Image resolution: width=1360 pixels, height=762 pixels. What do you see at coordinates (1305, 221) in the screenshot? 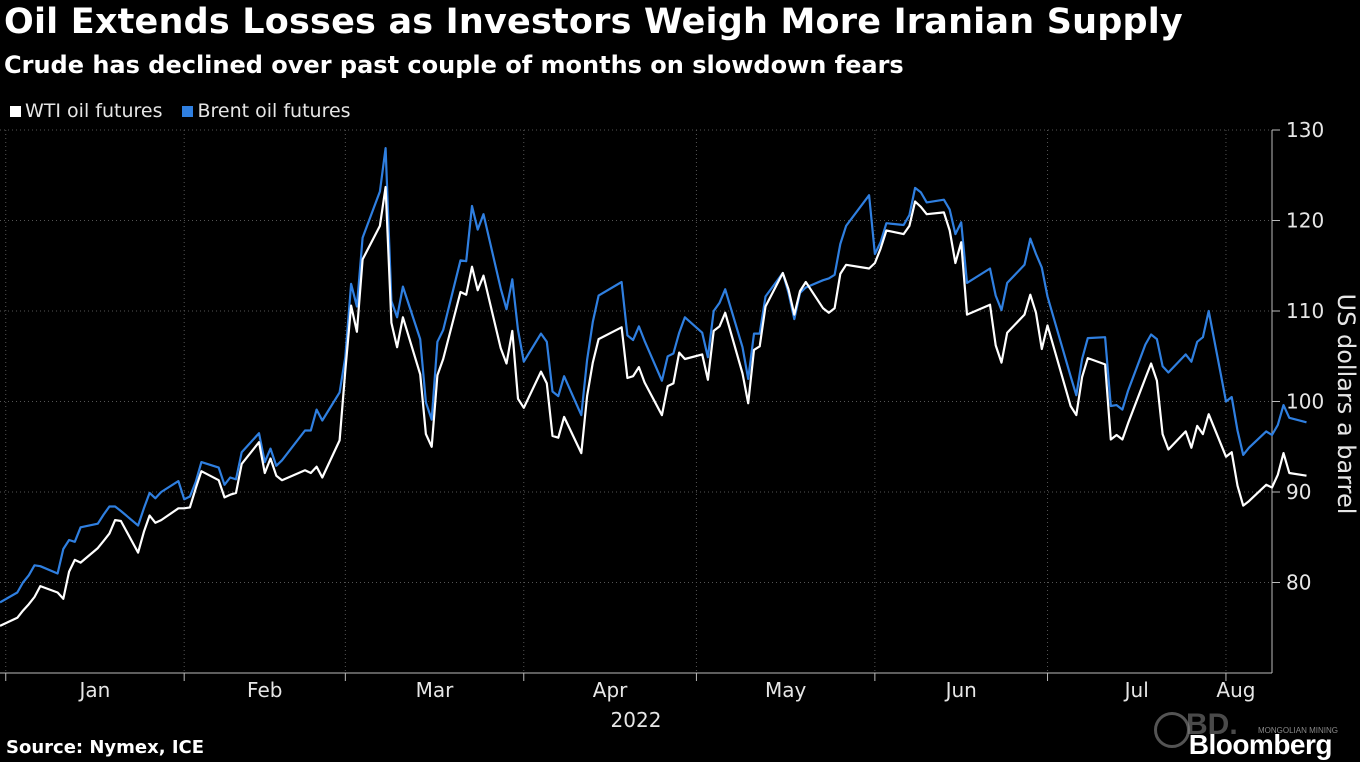
I see `y-tick-label: 120` at bounding box center [1305, 221].